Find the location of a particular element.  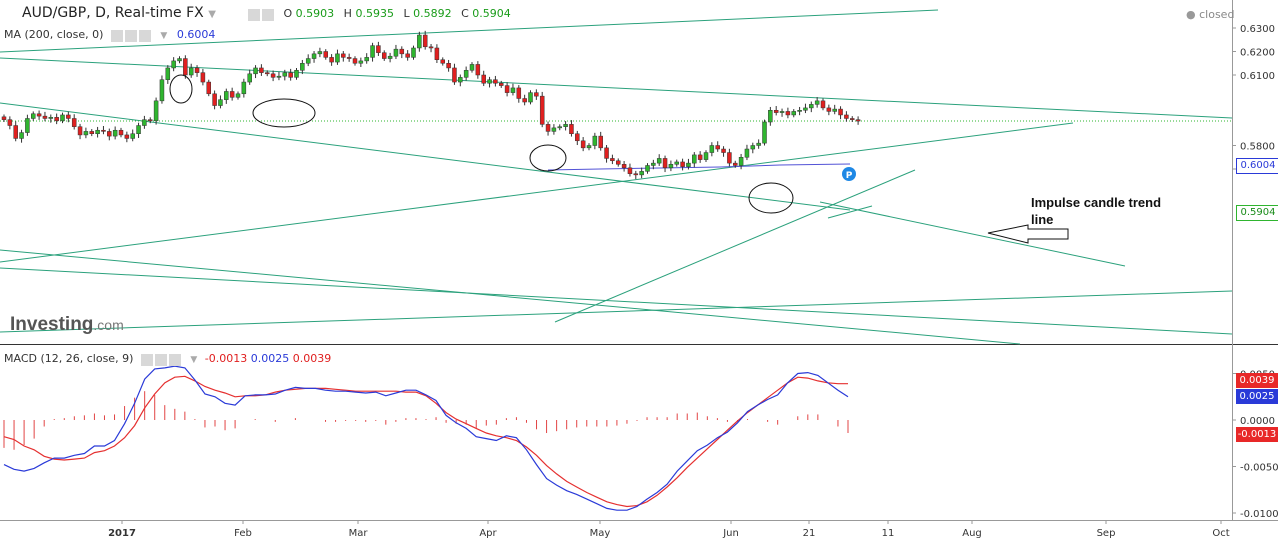

ma-legend: MA (200, close, 0) ▼ 0.6004 is located at coordinates (109, 35).